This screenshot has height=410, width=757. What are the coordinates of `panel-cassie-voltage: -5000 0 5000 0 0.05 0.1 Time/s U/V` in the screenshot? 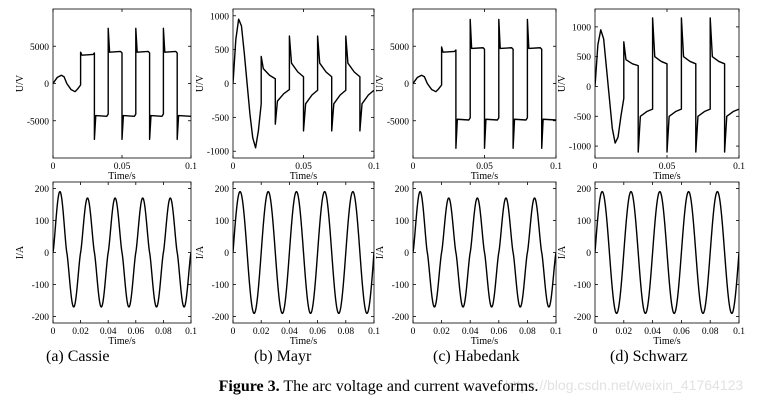 It's located at (106, 95).